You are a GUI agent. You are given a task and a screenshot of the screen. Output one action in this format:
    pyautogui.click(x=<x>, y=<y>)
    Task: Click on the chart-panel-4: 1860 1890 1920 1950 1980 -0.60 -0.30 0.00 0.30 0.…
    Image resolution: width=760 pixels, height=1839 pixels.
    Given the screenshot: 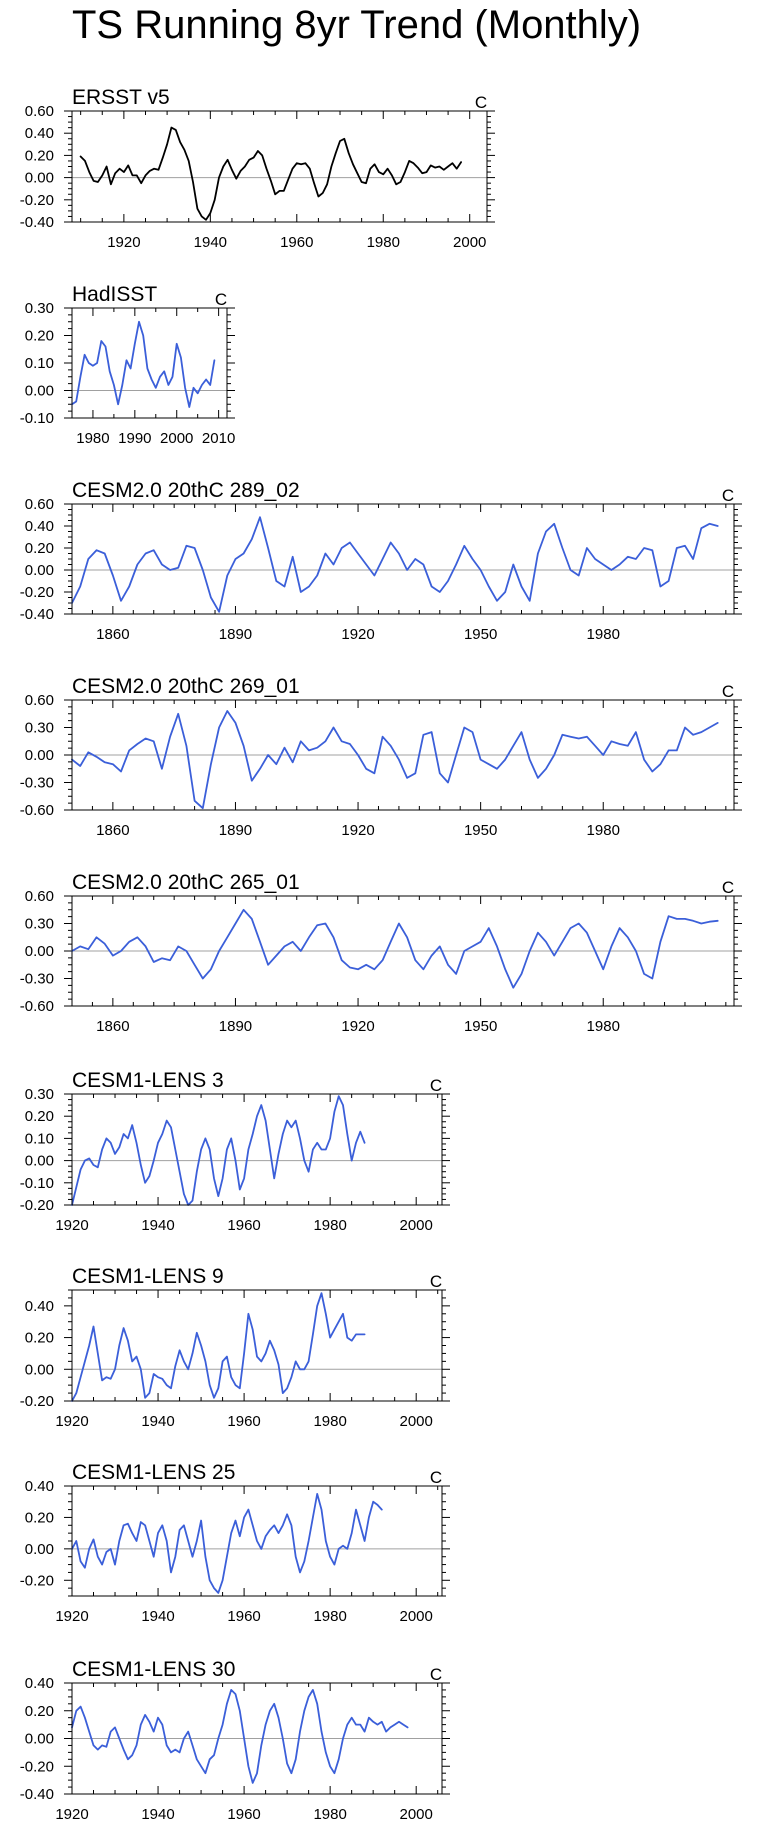 What is the action you would take?
    pyautogui.click(x=381, y=757)
    